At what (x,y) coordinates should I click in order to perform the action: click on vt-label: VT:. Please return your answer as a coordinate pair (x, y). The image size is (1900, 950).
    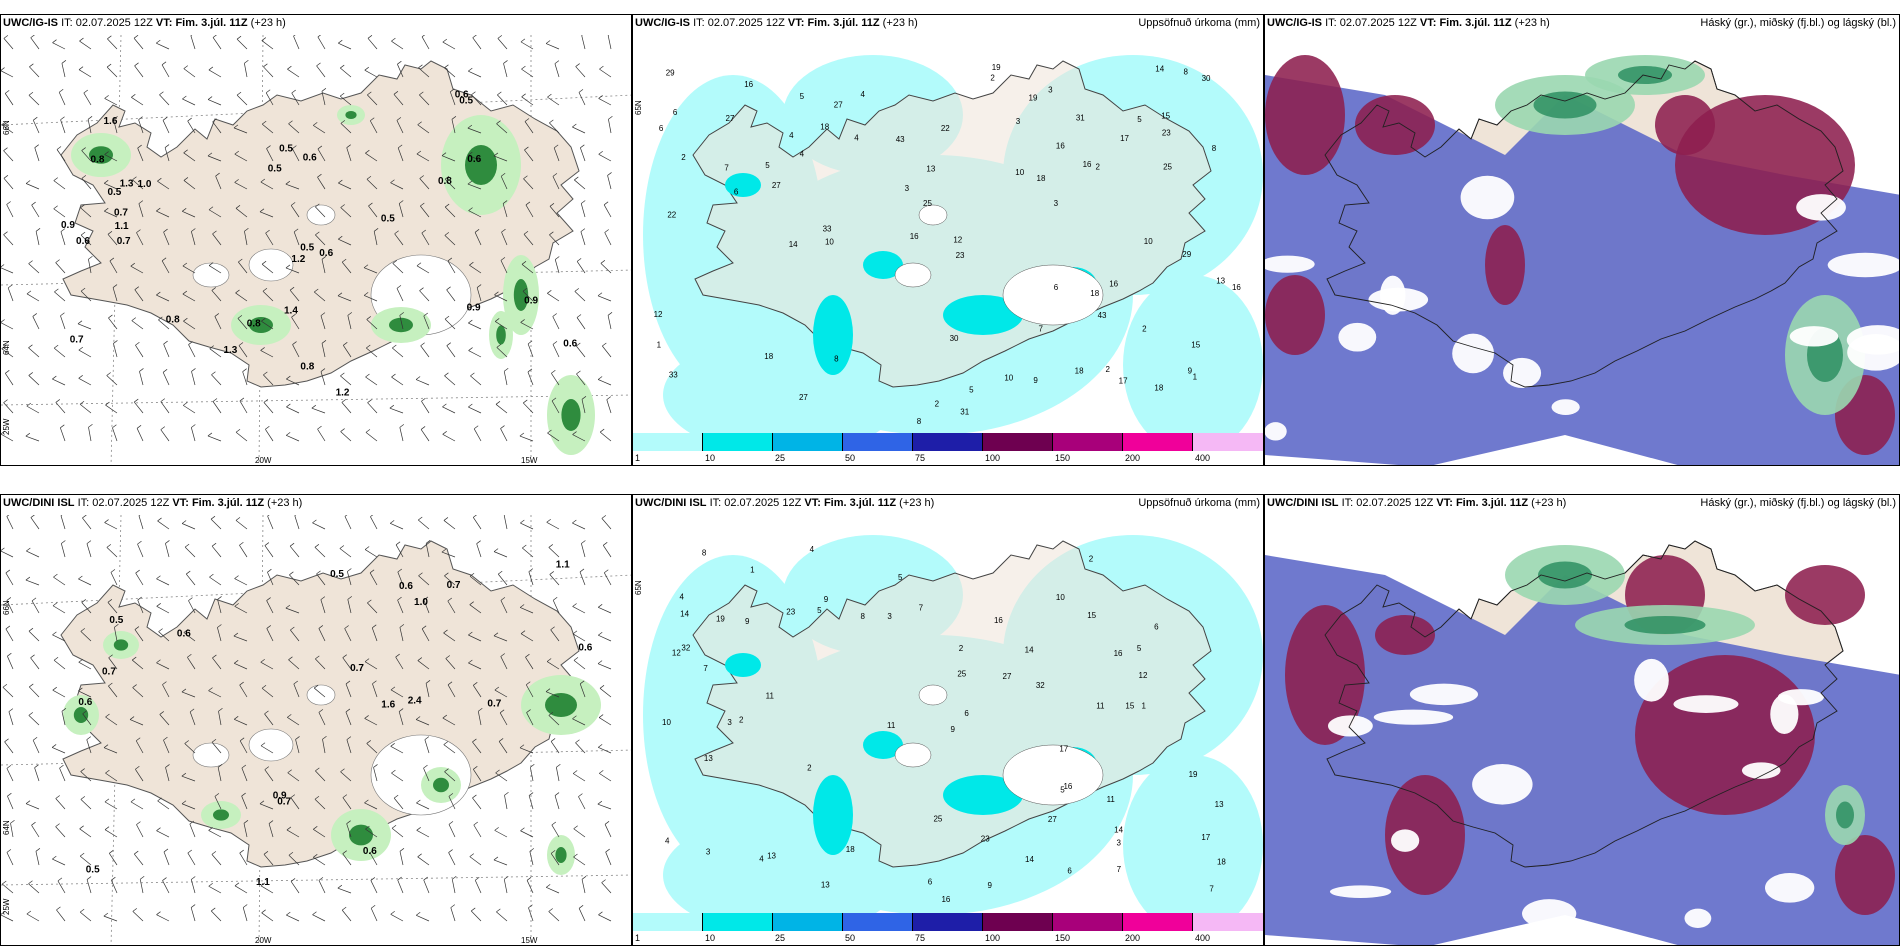
    Looking at the image, I should click on (1428, 23).